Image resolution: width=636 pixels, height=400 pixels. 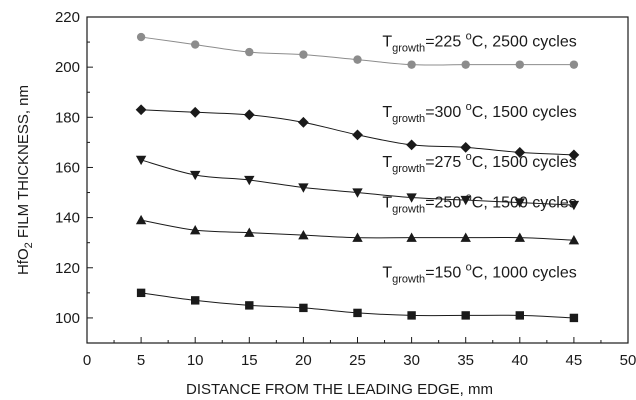 I want to click on y-tick-label: 160, so click(x=67, y=167).